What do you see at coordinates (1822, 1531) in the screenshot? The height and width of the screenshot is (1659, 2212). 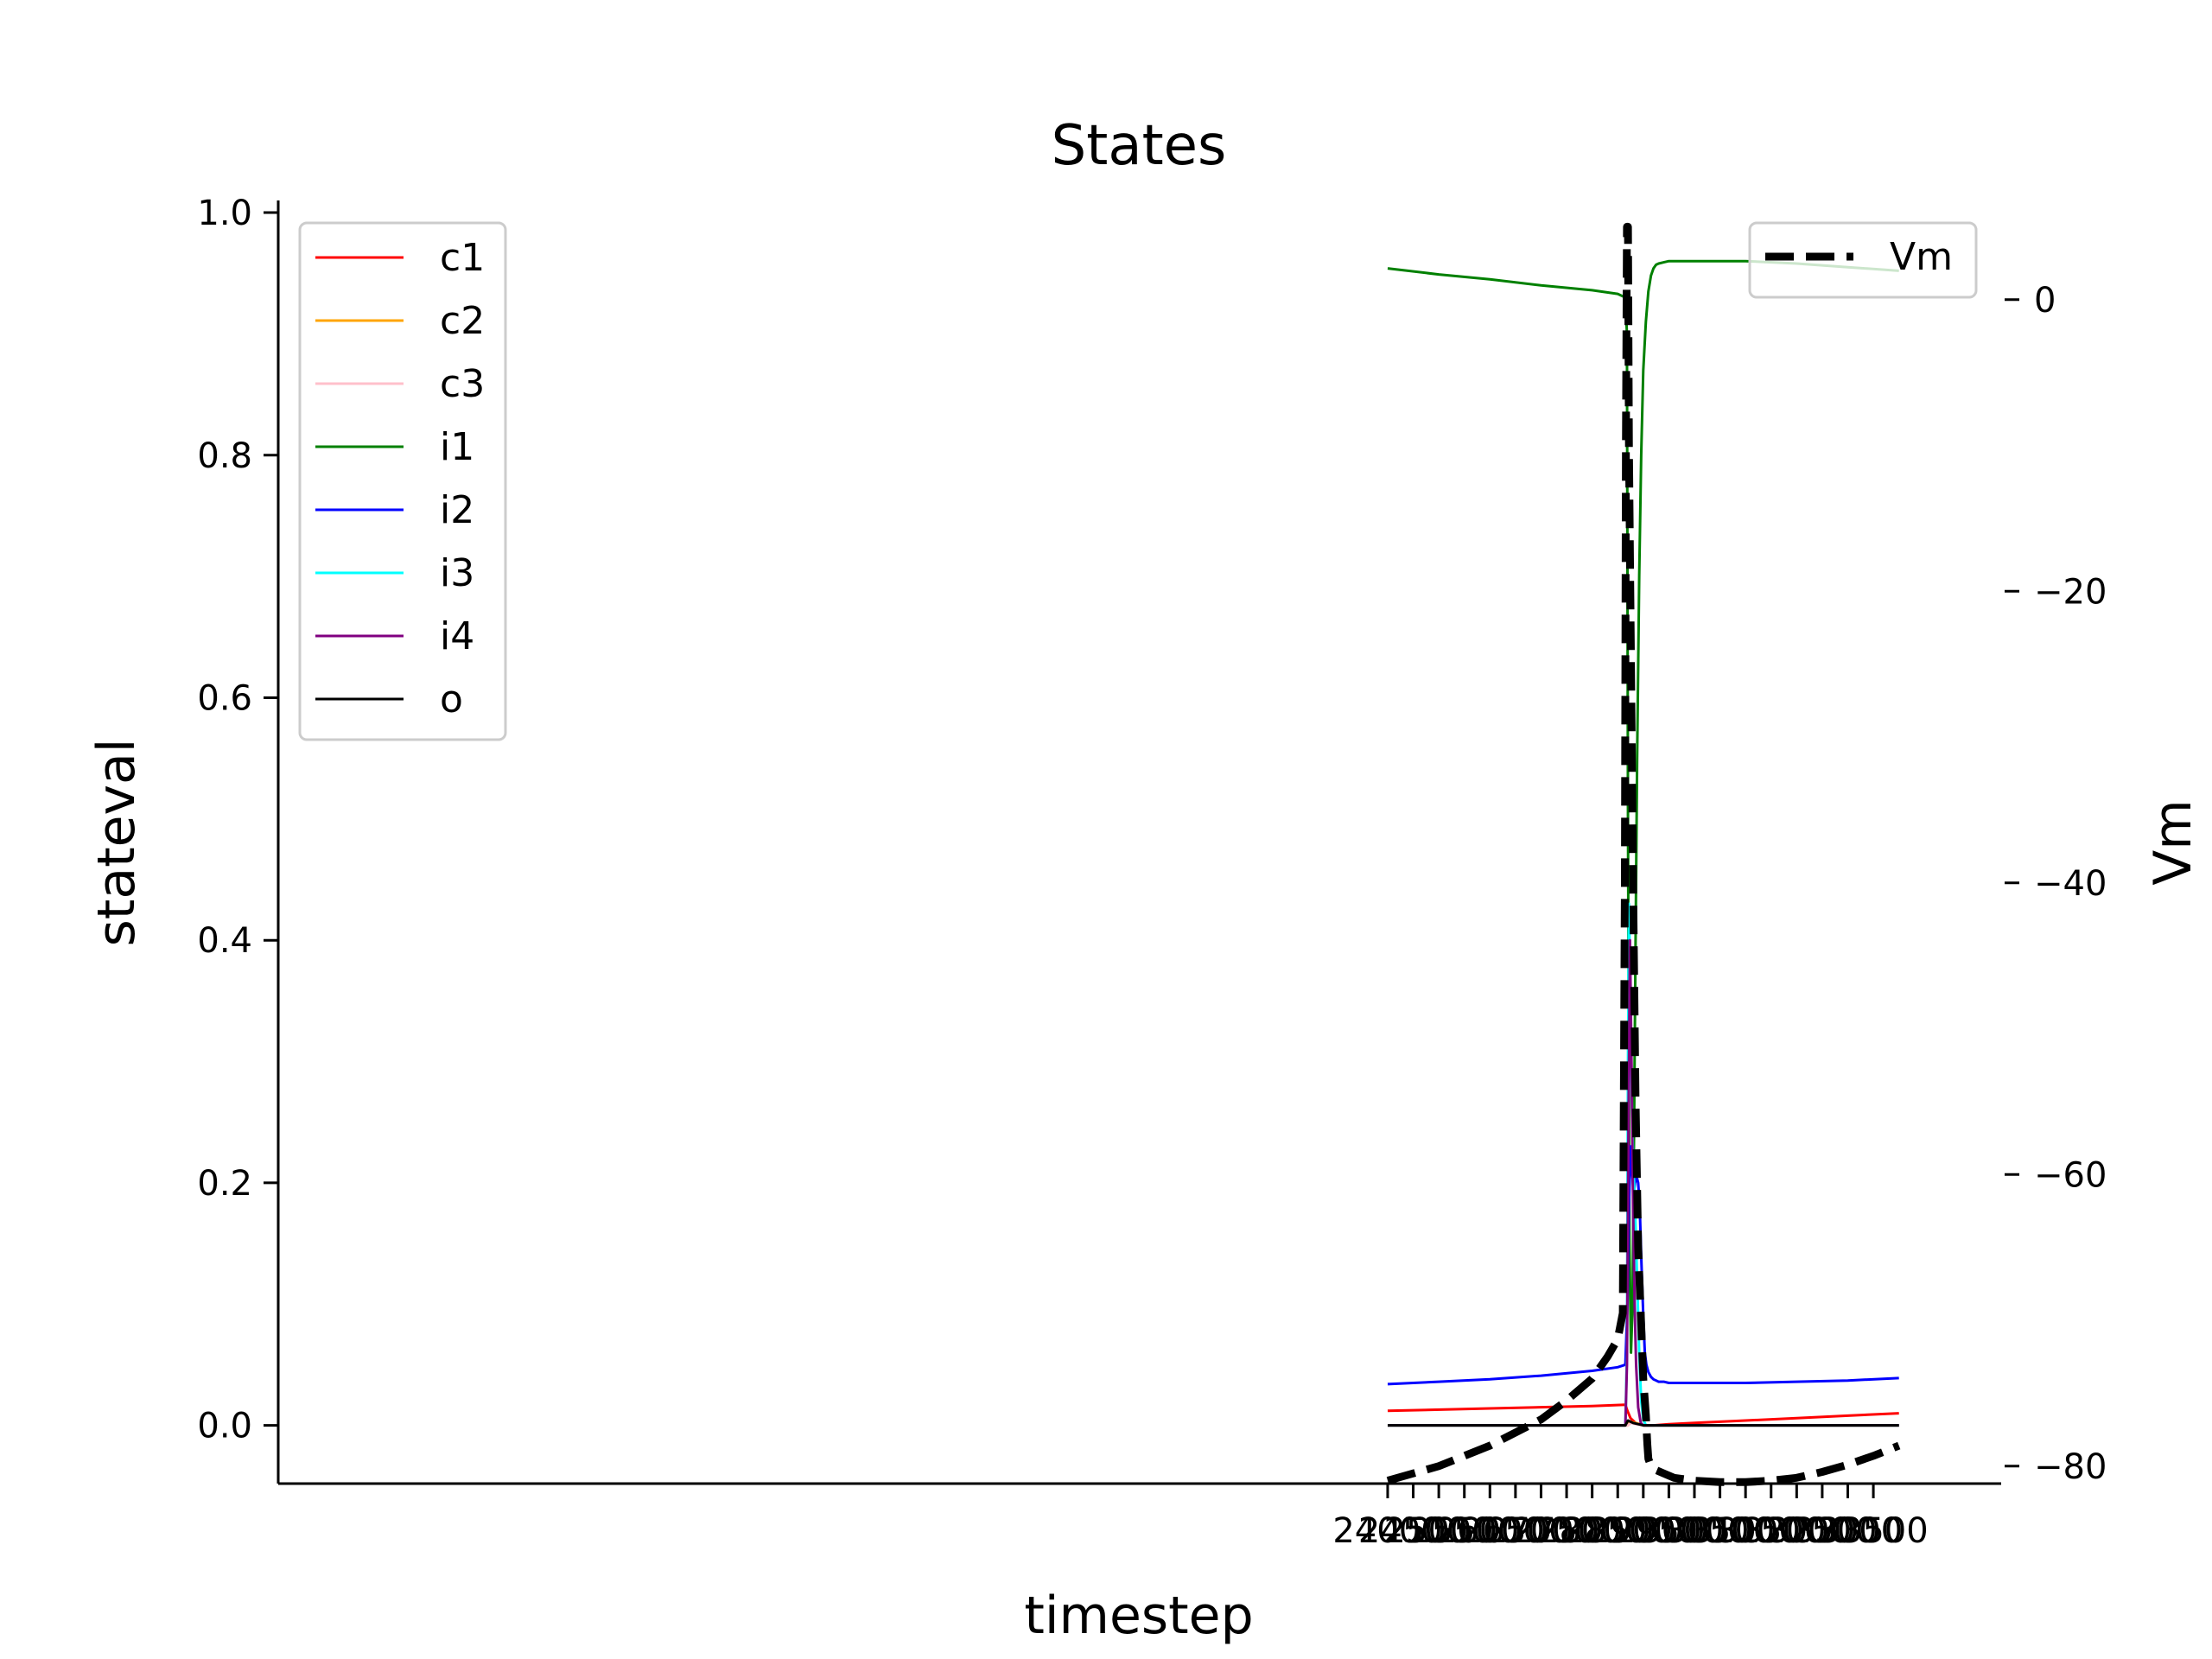 I see `x-tick-label: 32500` at bounding box center [1822, 1531].